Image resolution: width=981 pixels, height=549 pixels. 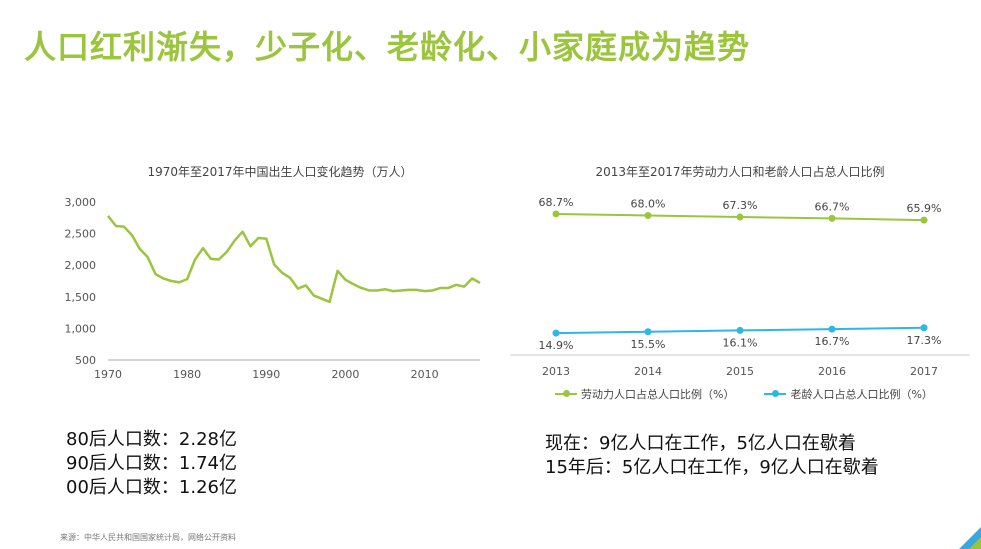 I want to click on labor-data-label: 68.0%, so click(x=648, y=204).